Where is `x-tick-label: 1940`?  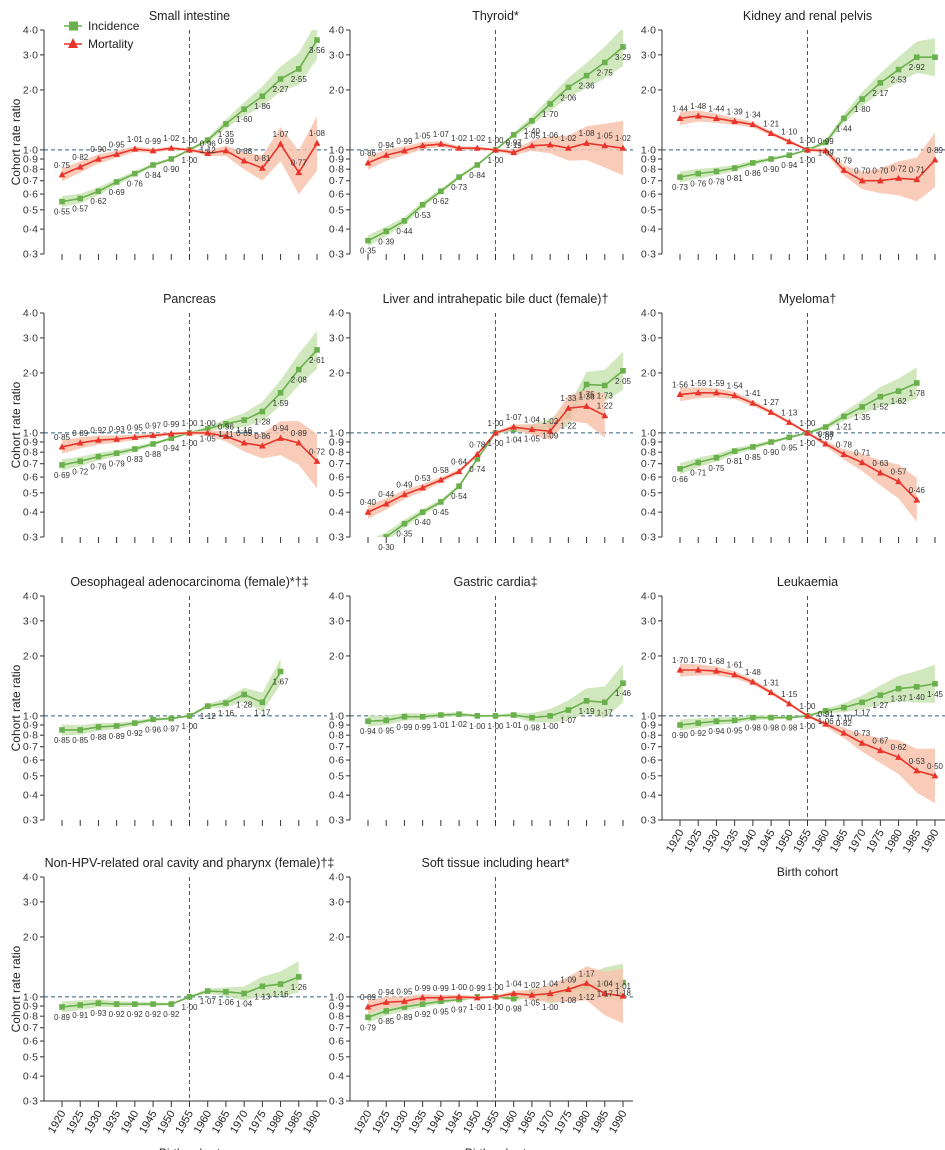
x-tick-label: 1940 is located at coordinates (748, 841).